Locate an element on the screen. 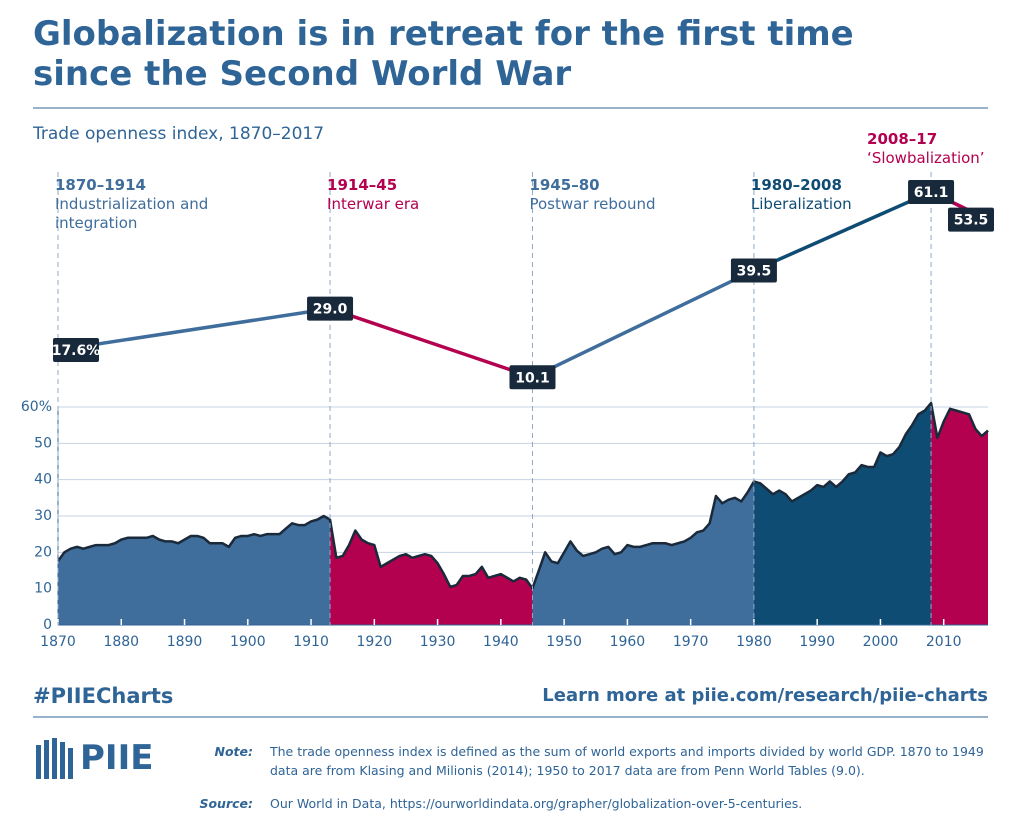 The image size is (1024, 835). x-tick-label: 1930 is located at coordinates (438, 642).